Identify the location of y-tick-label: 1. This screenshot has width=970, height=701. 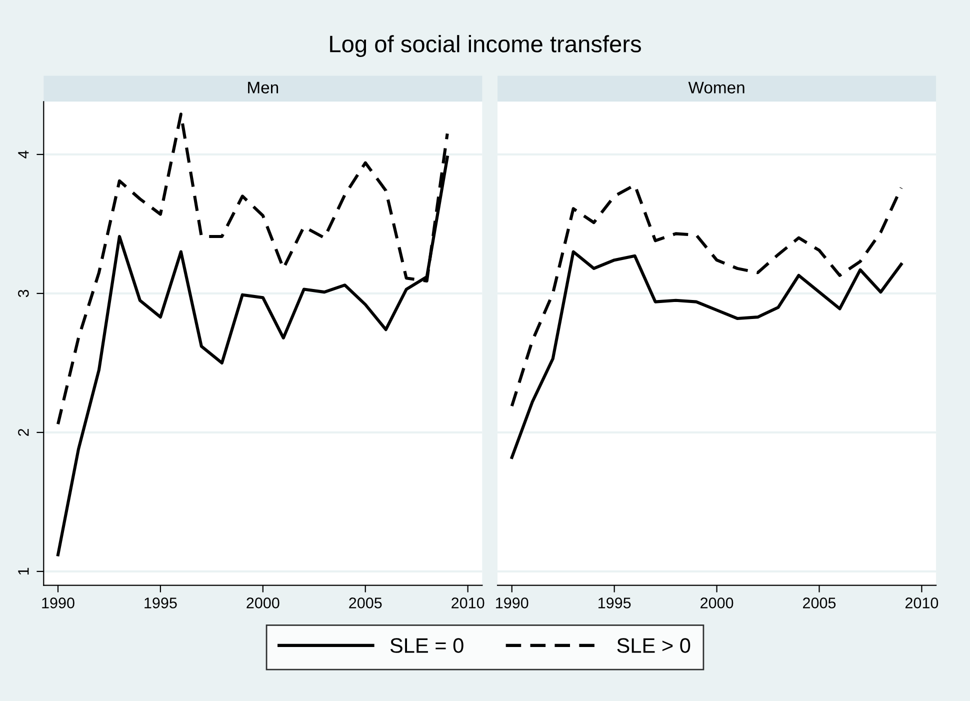
(23, 571).